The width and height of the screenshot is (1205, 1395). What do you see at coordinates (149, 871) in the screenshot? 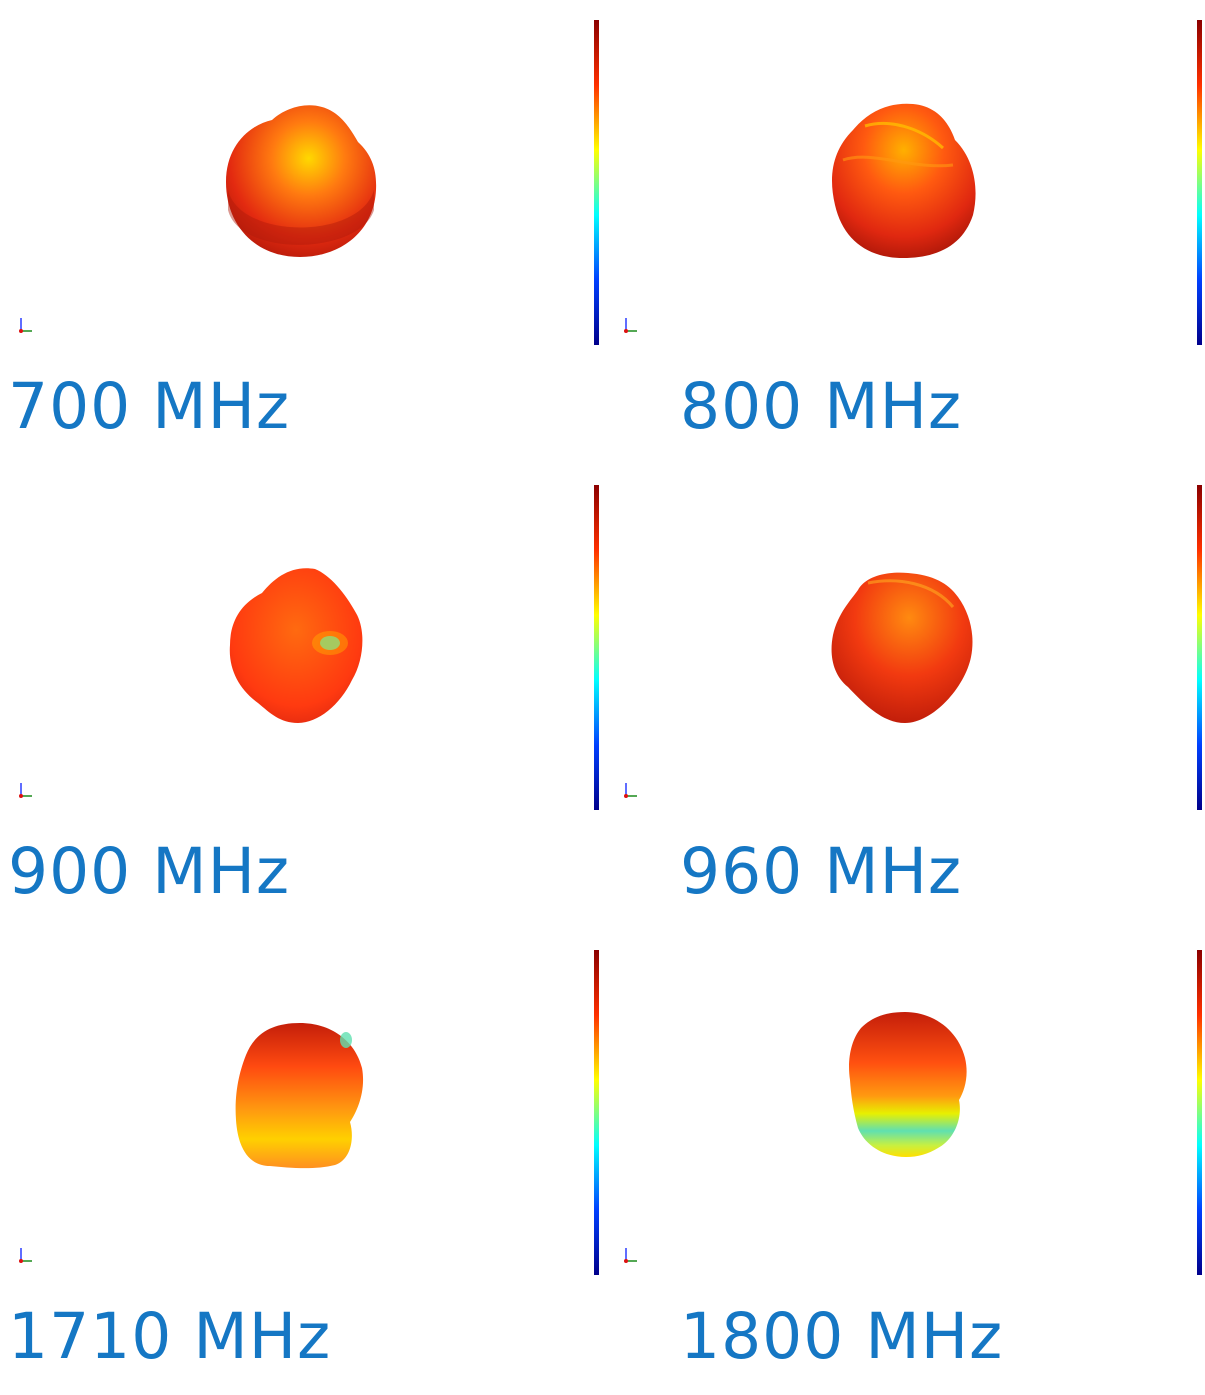
I see `frequency-label: 900 MHz` at bounding box center [149, 871].